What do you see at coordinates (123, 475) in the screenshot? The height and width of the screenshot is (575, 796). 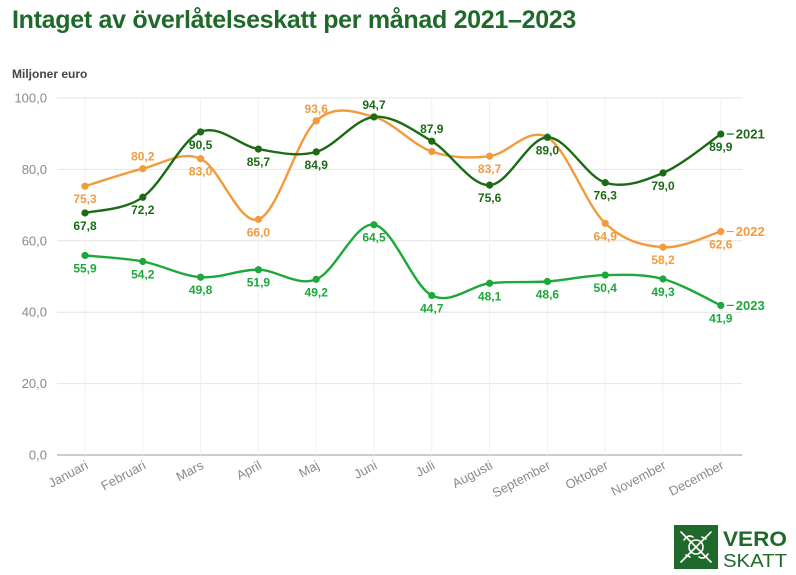 I see `x-tick-label: Februari` at bounding box center [123, 475].